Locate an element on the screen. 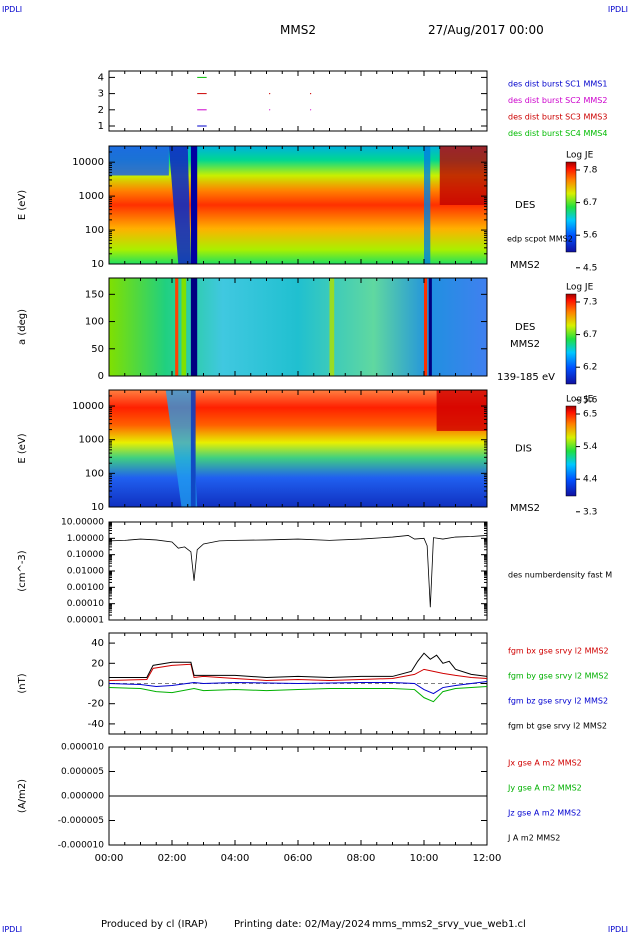 The height and width of the screenshot is (934, 630). dis-energy-dropout is located at coordinates (193, 448).